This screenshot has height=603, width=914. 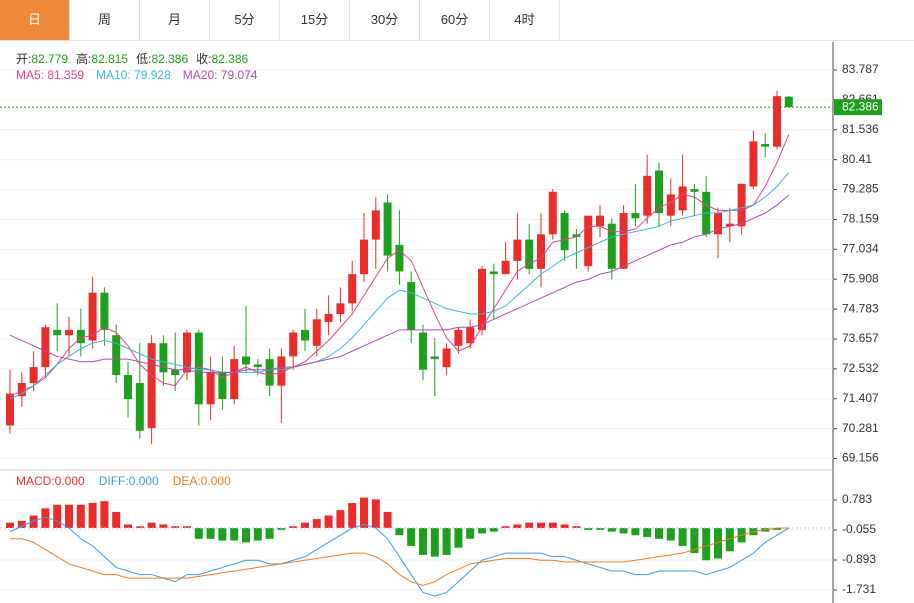 What do you see at coordinates (857, 499) in the screenshot?
I see `y-tick-label: 0.783` at bounding box center [857, 499].